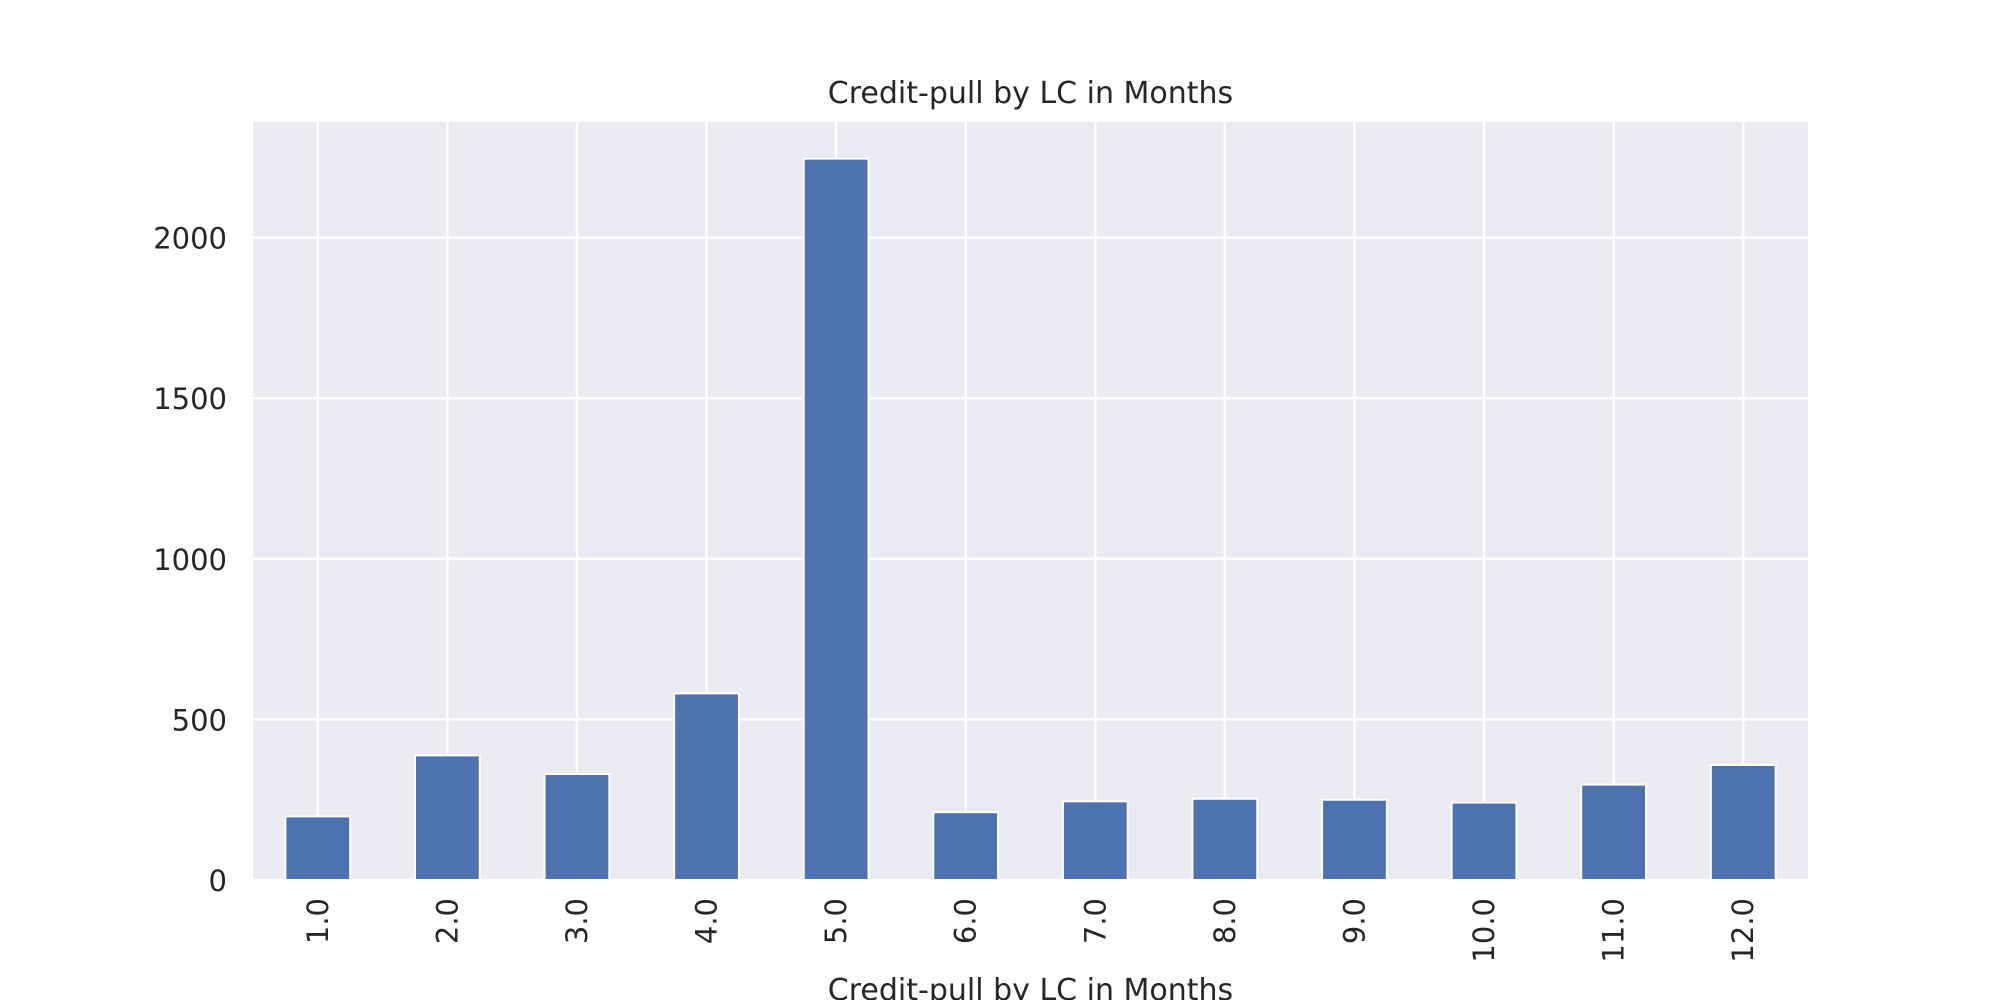 The width and height of the screenshot is (2000, 1005). What do you see at coordinates (1225, 839) in the screenshot?
I see `bar-8.0` at bounding box center [1225, 839].